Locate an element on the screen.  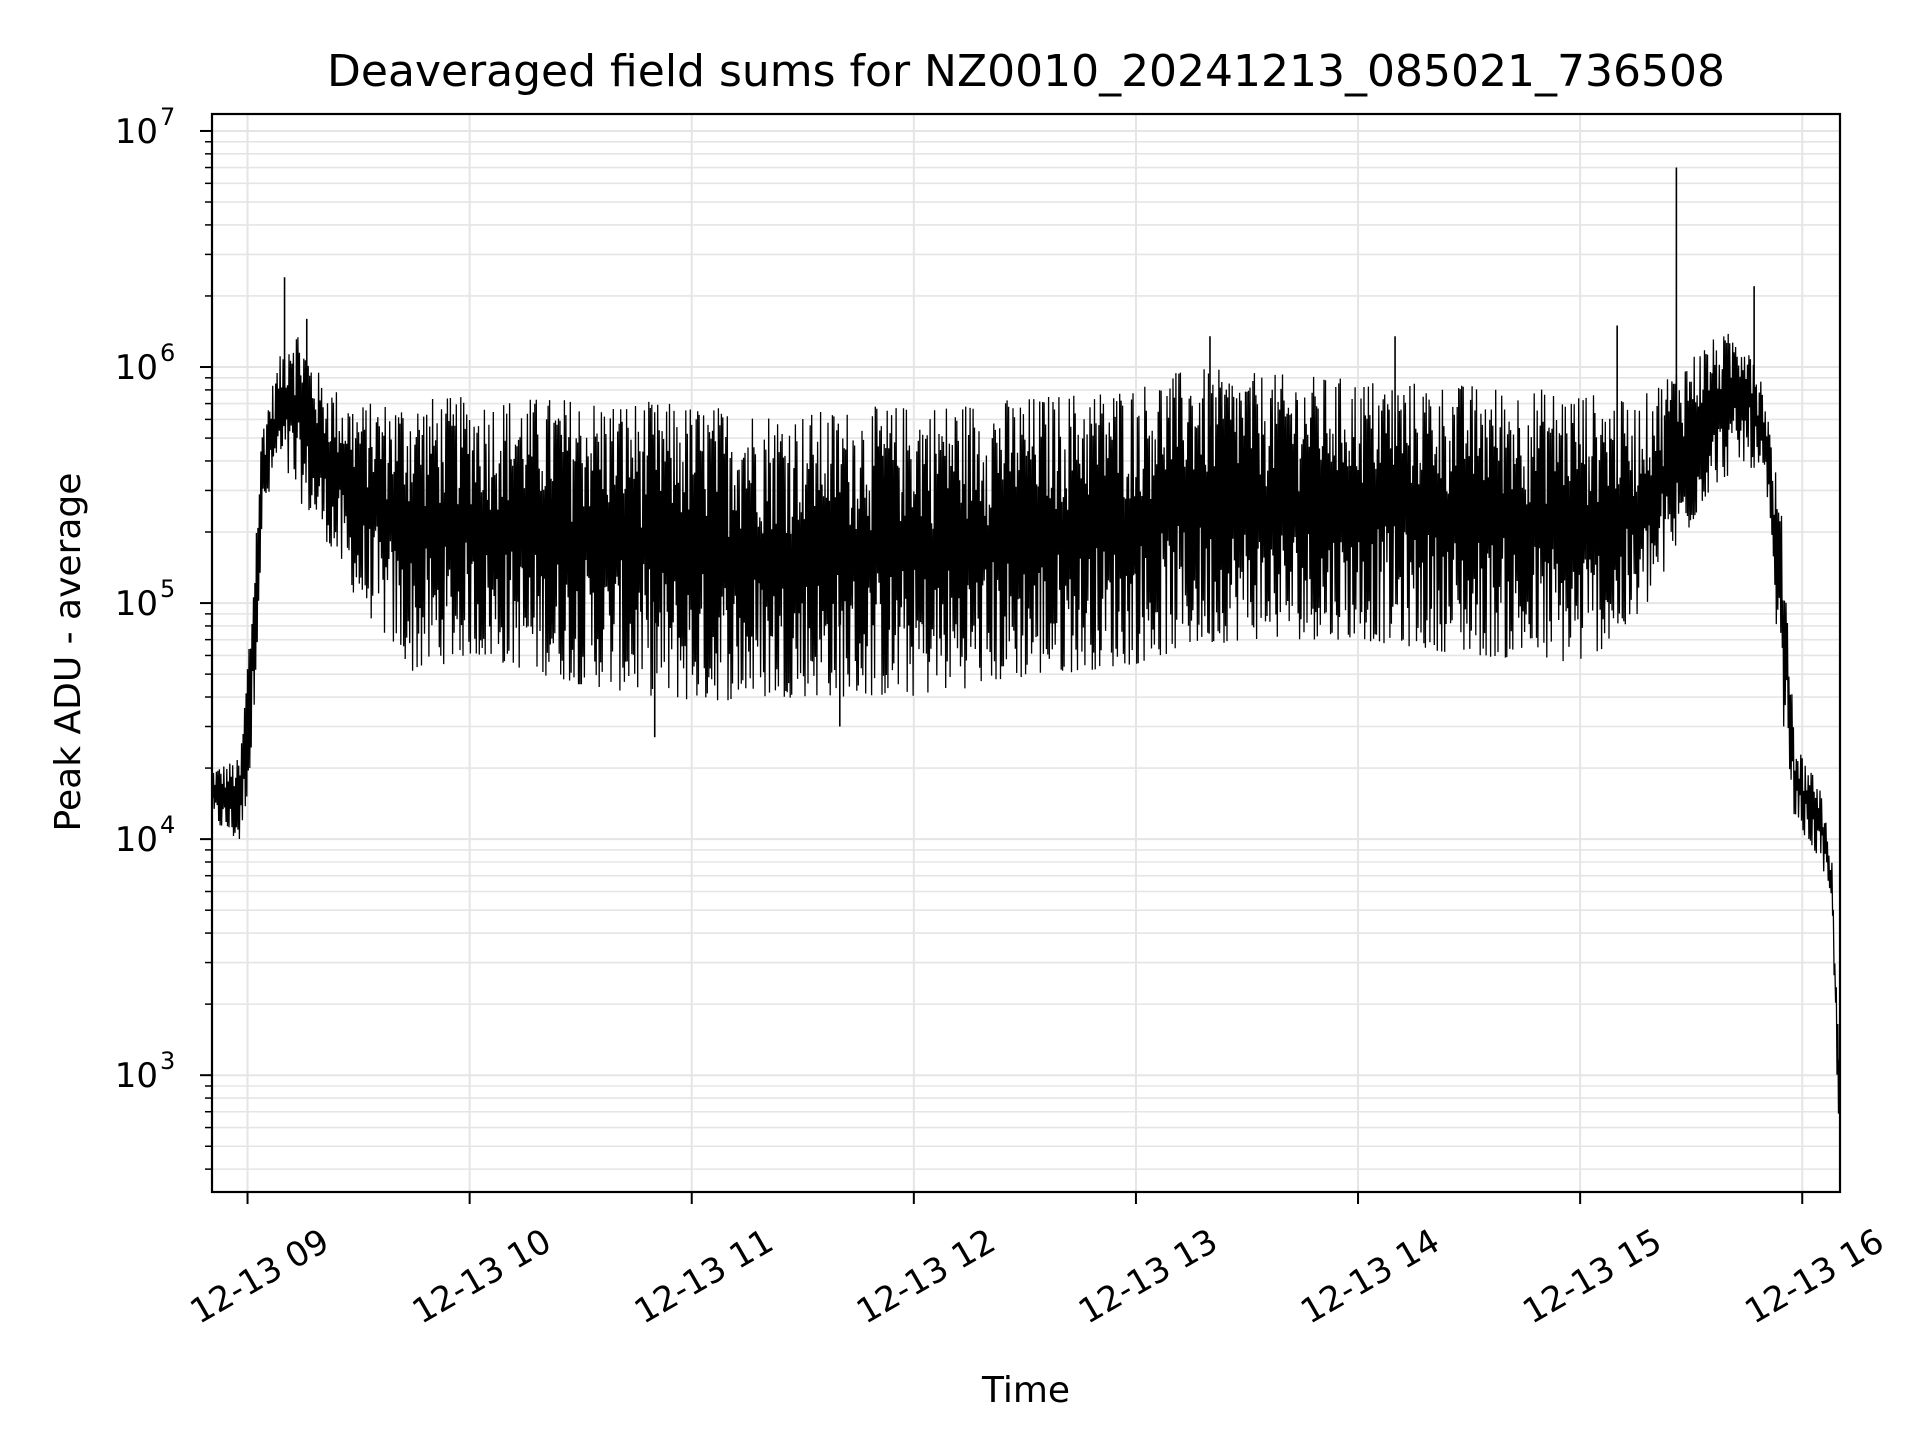
y-tick-exponent: 7 is located at coordinates (167, 117).